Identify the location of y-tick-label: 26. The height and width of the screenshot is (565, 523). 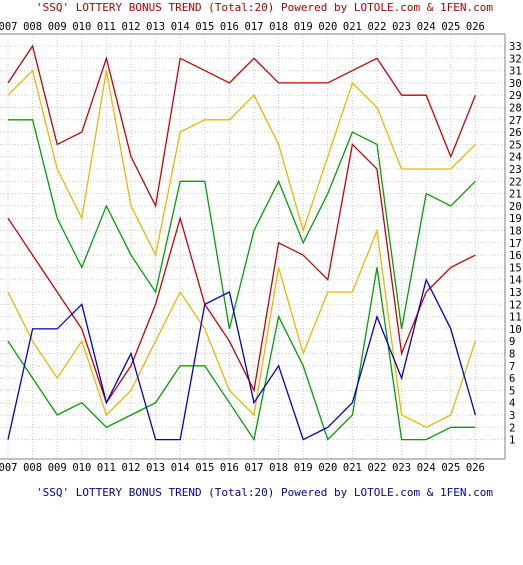
(515, 133).